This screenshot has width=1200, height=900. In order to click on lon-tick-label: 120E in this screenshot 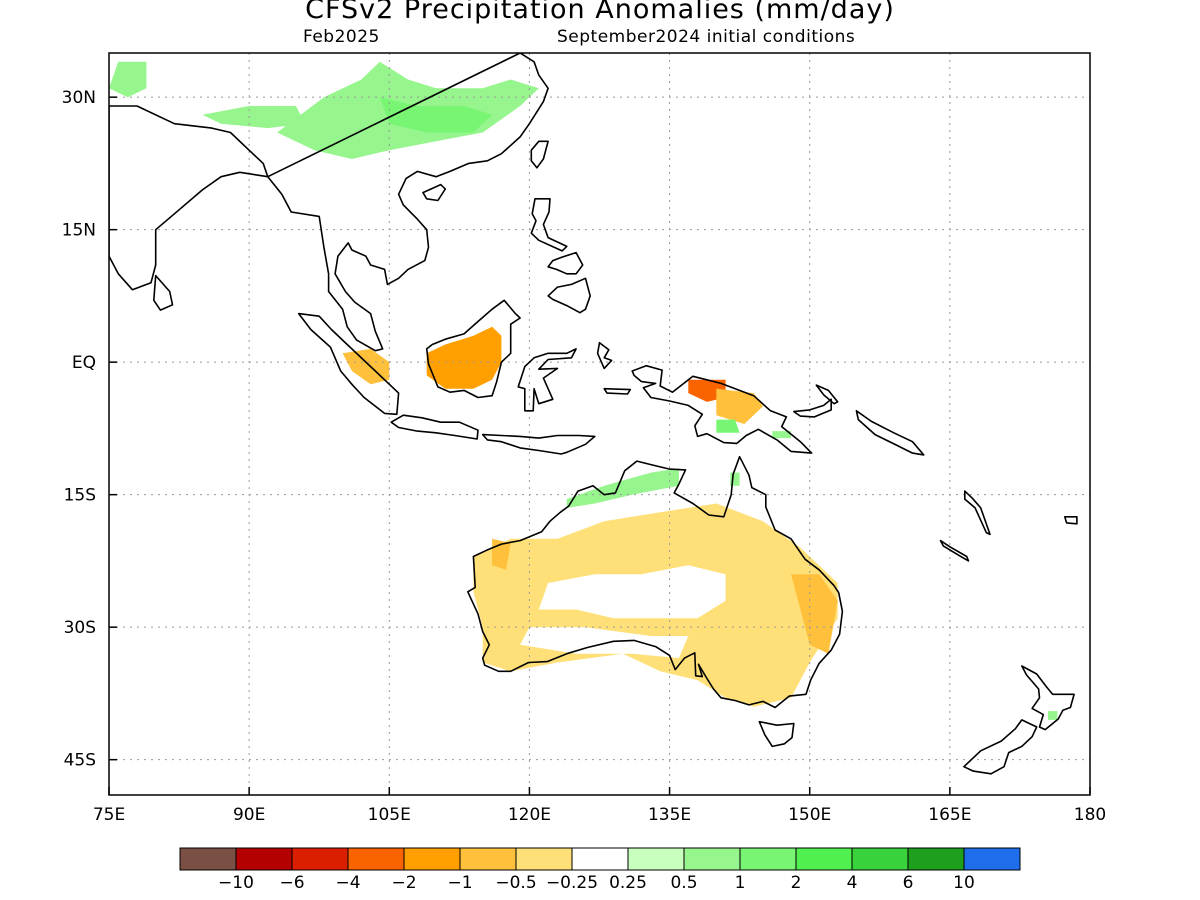, I will do `click(529, 815)`.